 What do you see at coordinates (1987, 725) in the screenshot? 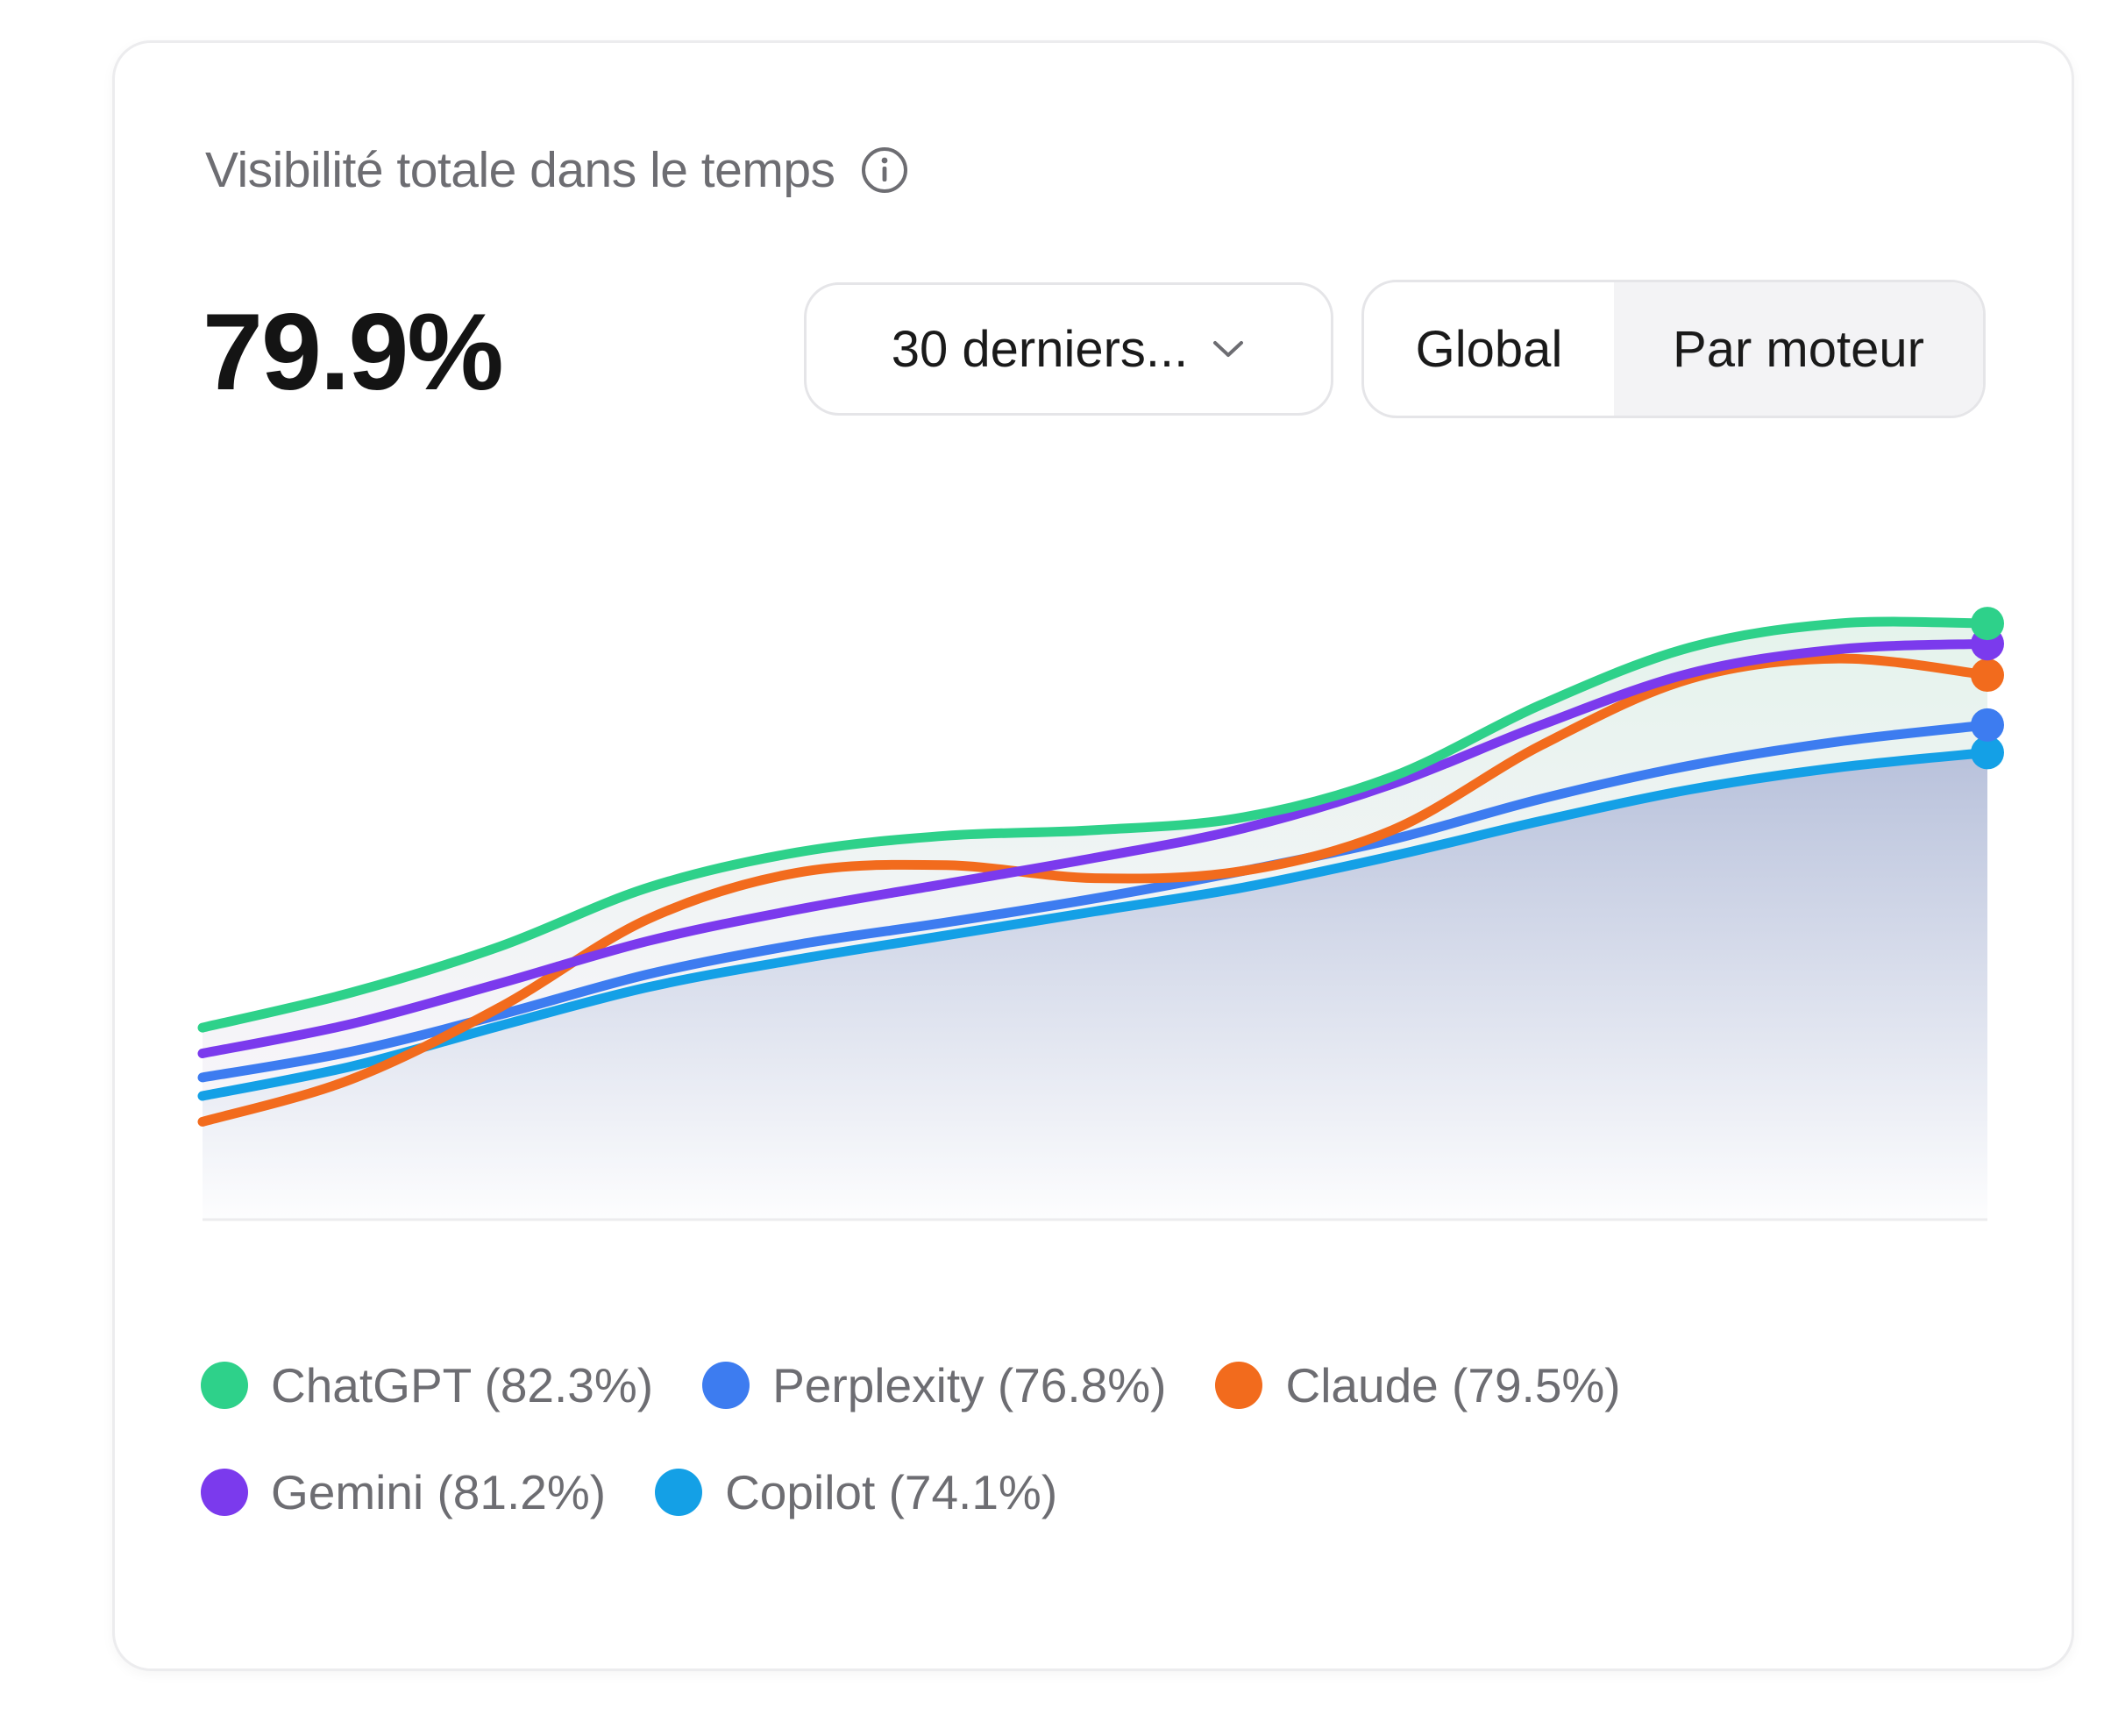
I see `series-endpoint-perplexity` at bounding box center [1987, 725].